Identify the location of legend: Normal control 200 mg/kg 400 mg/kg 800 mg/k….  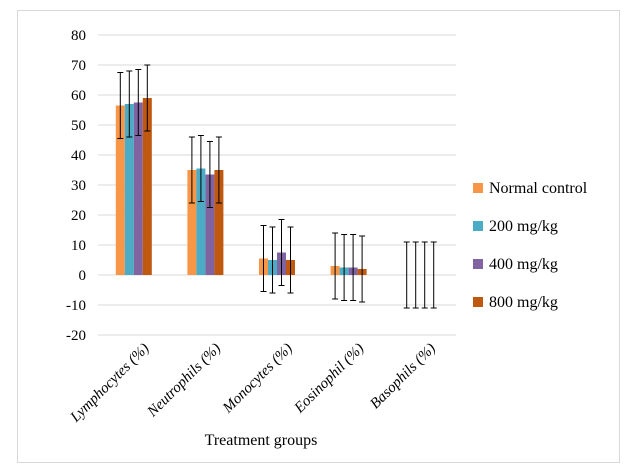
(530, 245).